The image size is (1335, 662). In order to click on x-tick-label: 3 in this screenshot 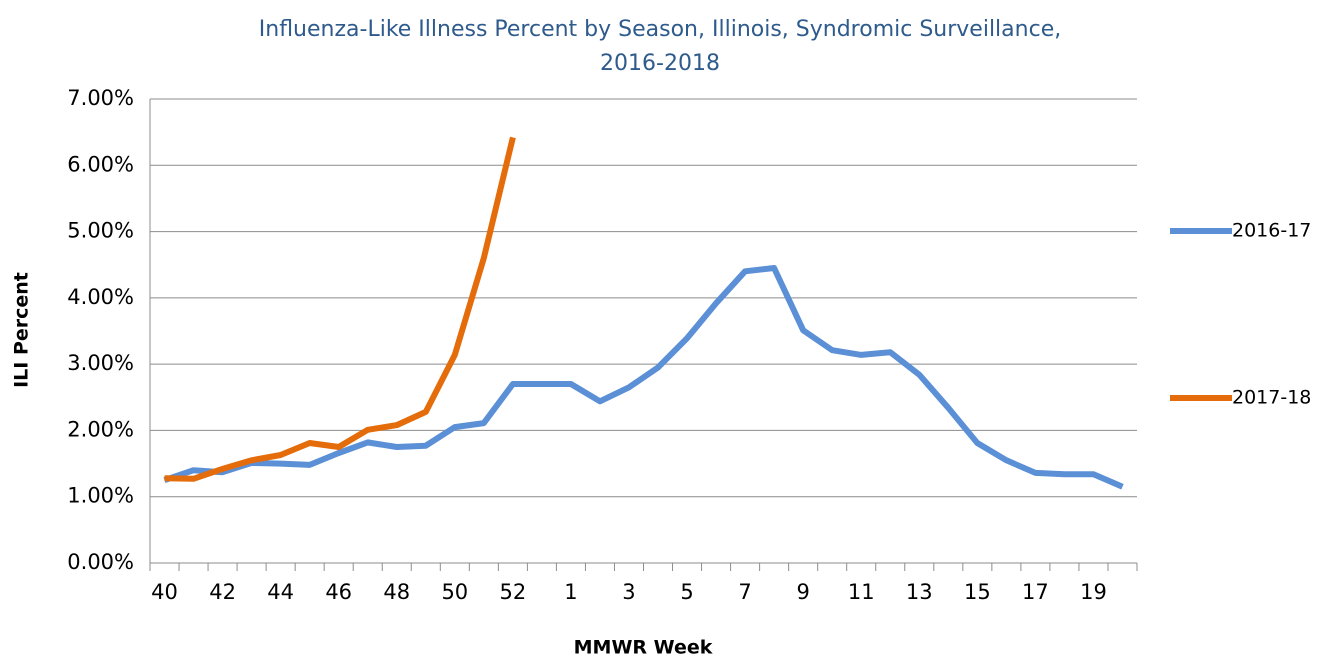, I will do `click(628, 592)`.